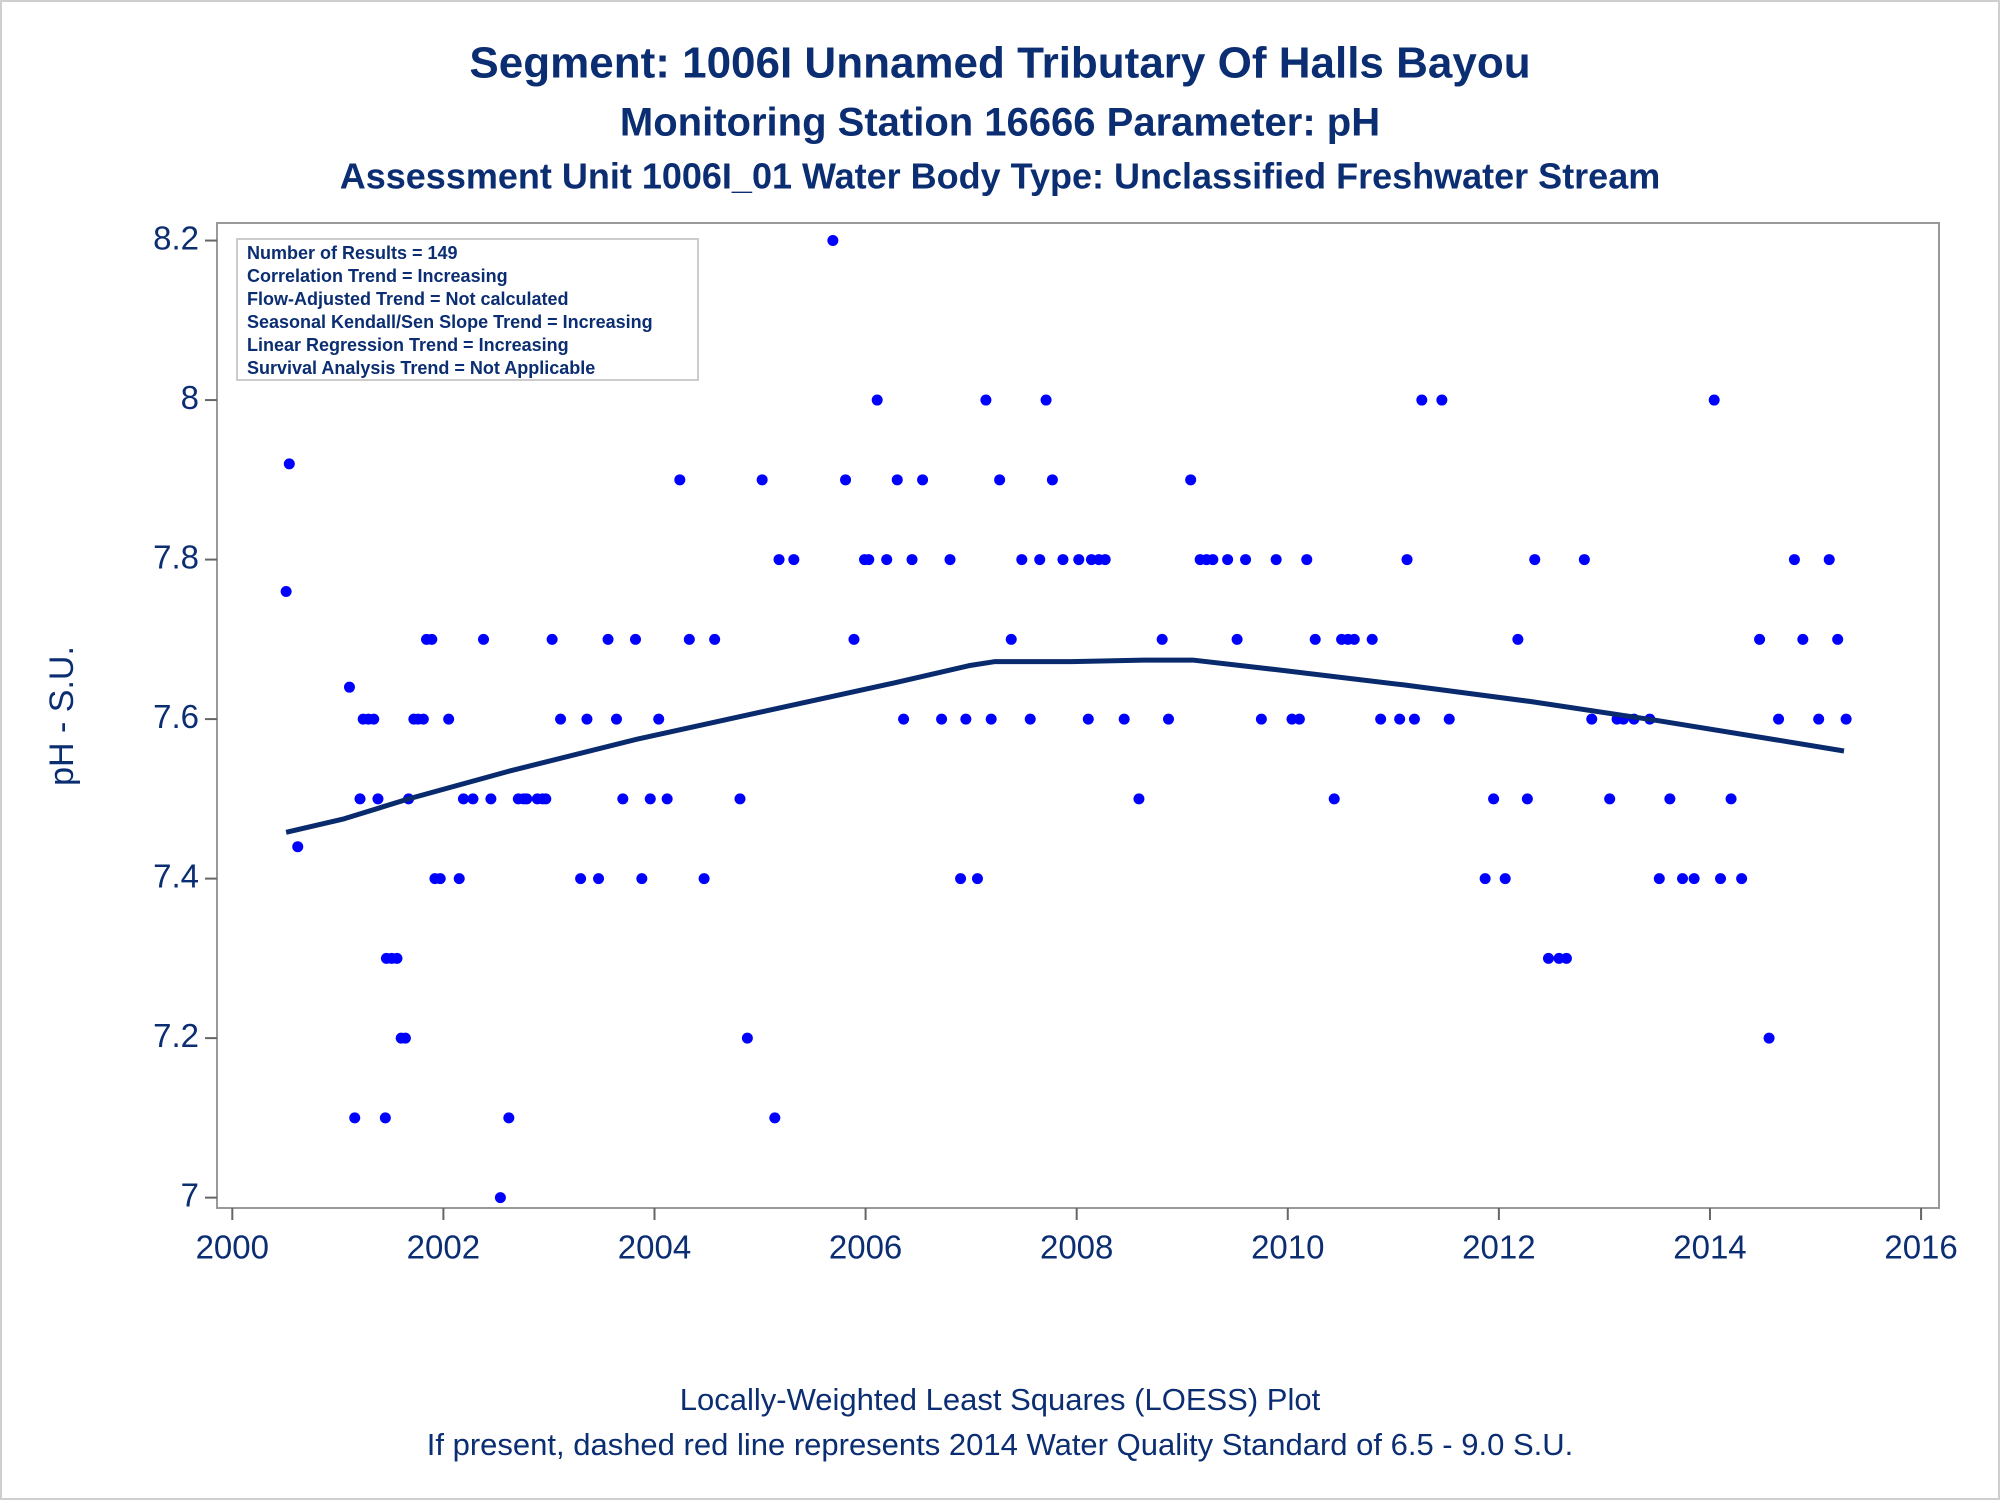 This screenshot has height=1500, width=2000. What do you see at coordinates (190, 397) in the screenshot?
I see `y-tick-label: 8` at bounding box center [190, 397].